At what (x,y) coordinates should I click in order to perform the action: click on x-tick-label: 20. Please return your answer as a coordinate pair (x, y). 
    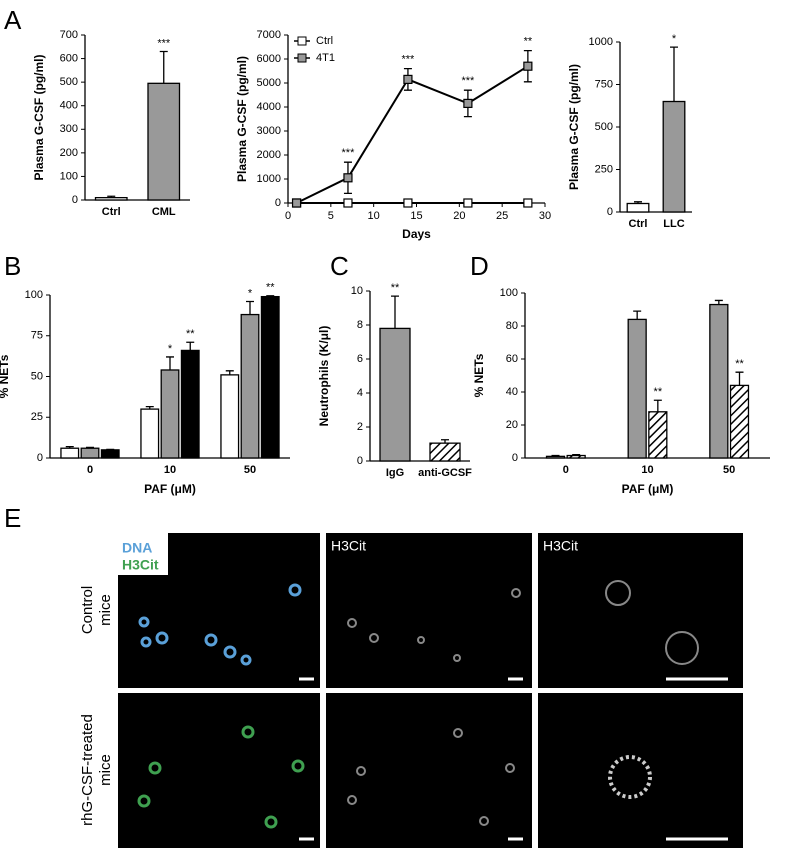
    Looking at the image, I should click on (459, 216).